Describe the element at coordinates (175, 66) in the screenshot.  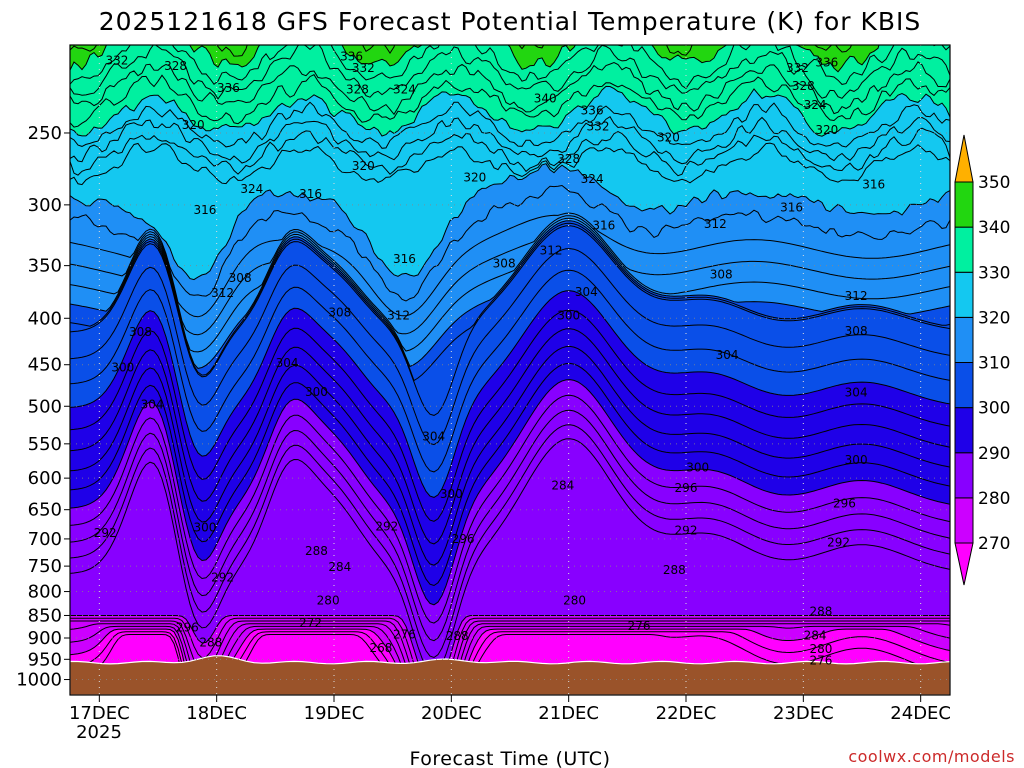
I see `contour-label: 328` at that location.